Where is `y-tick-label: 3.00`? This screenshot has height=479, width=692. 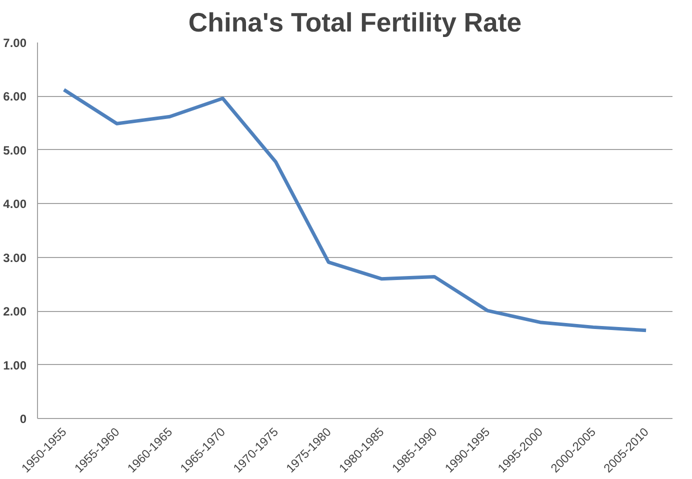 y-tick-label: 3.00 is located at coordinates (15, 257).